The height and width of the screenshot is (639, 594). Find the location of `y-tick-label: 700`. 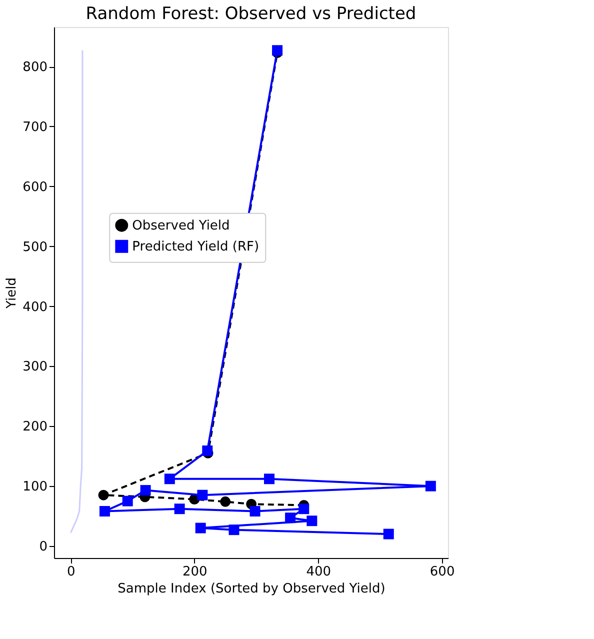

y-tick-label: 700 is located at coordinates (35, 127).